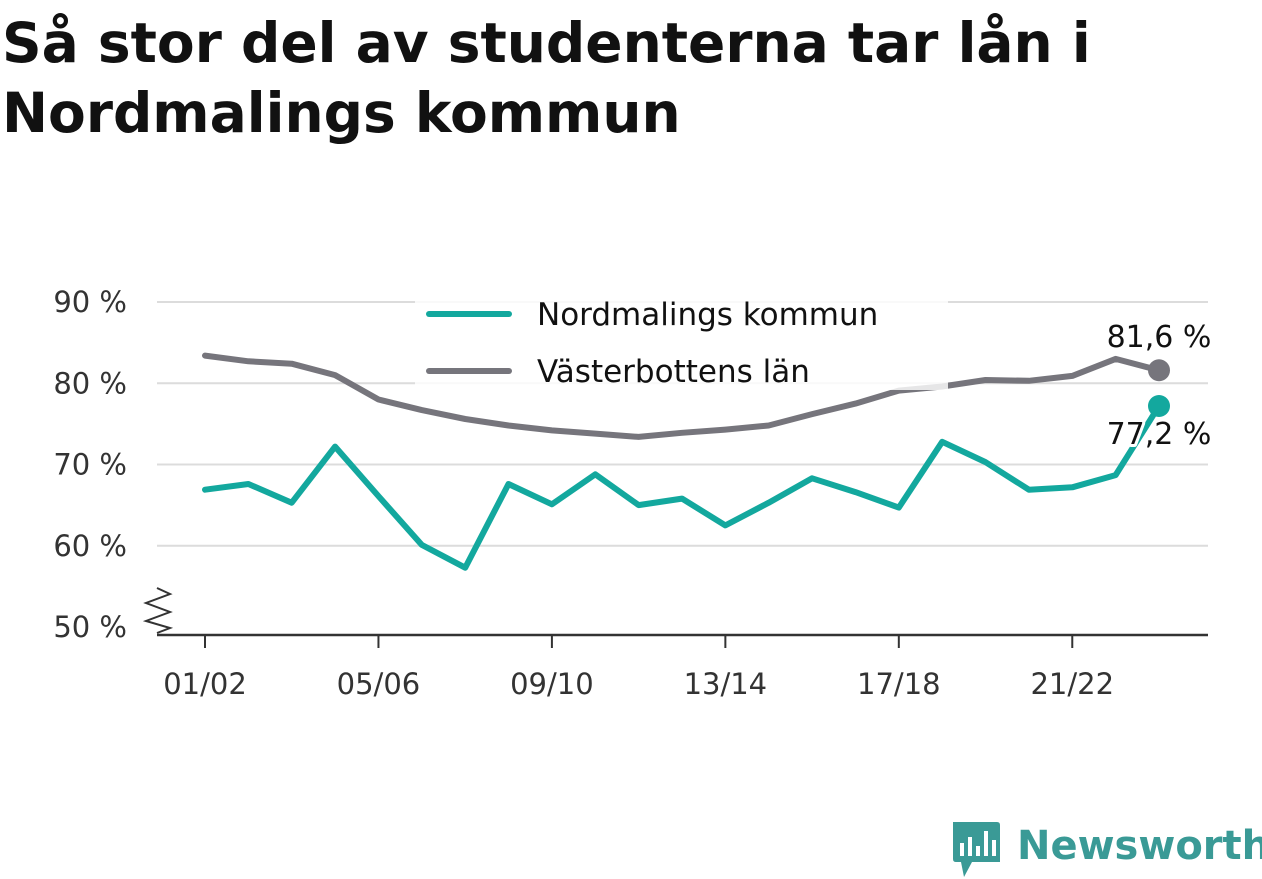 The image size is (1262, 879). Describe the element at coordinates (1072, 684) in the screenshot. I see `x-tick-label: 21/22` at that location.